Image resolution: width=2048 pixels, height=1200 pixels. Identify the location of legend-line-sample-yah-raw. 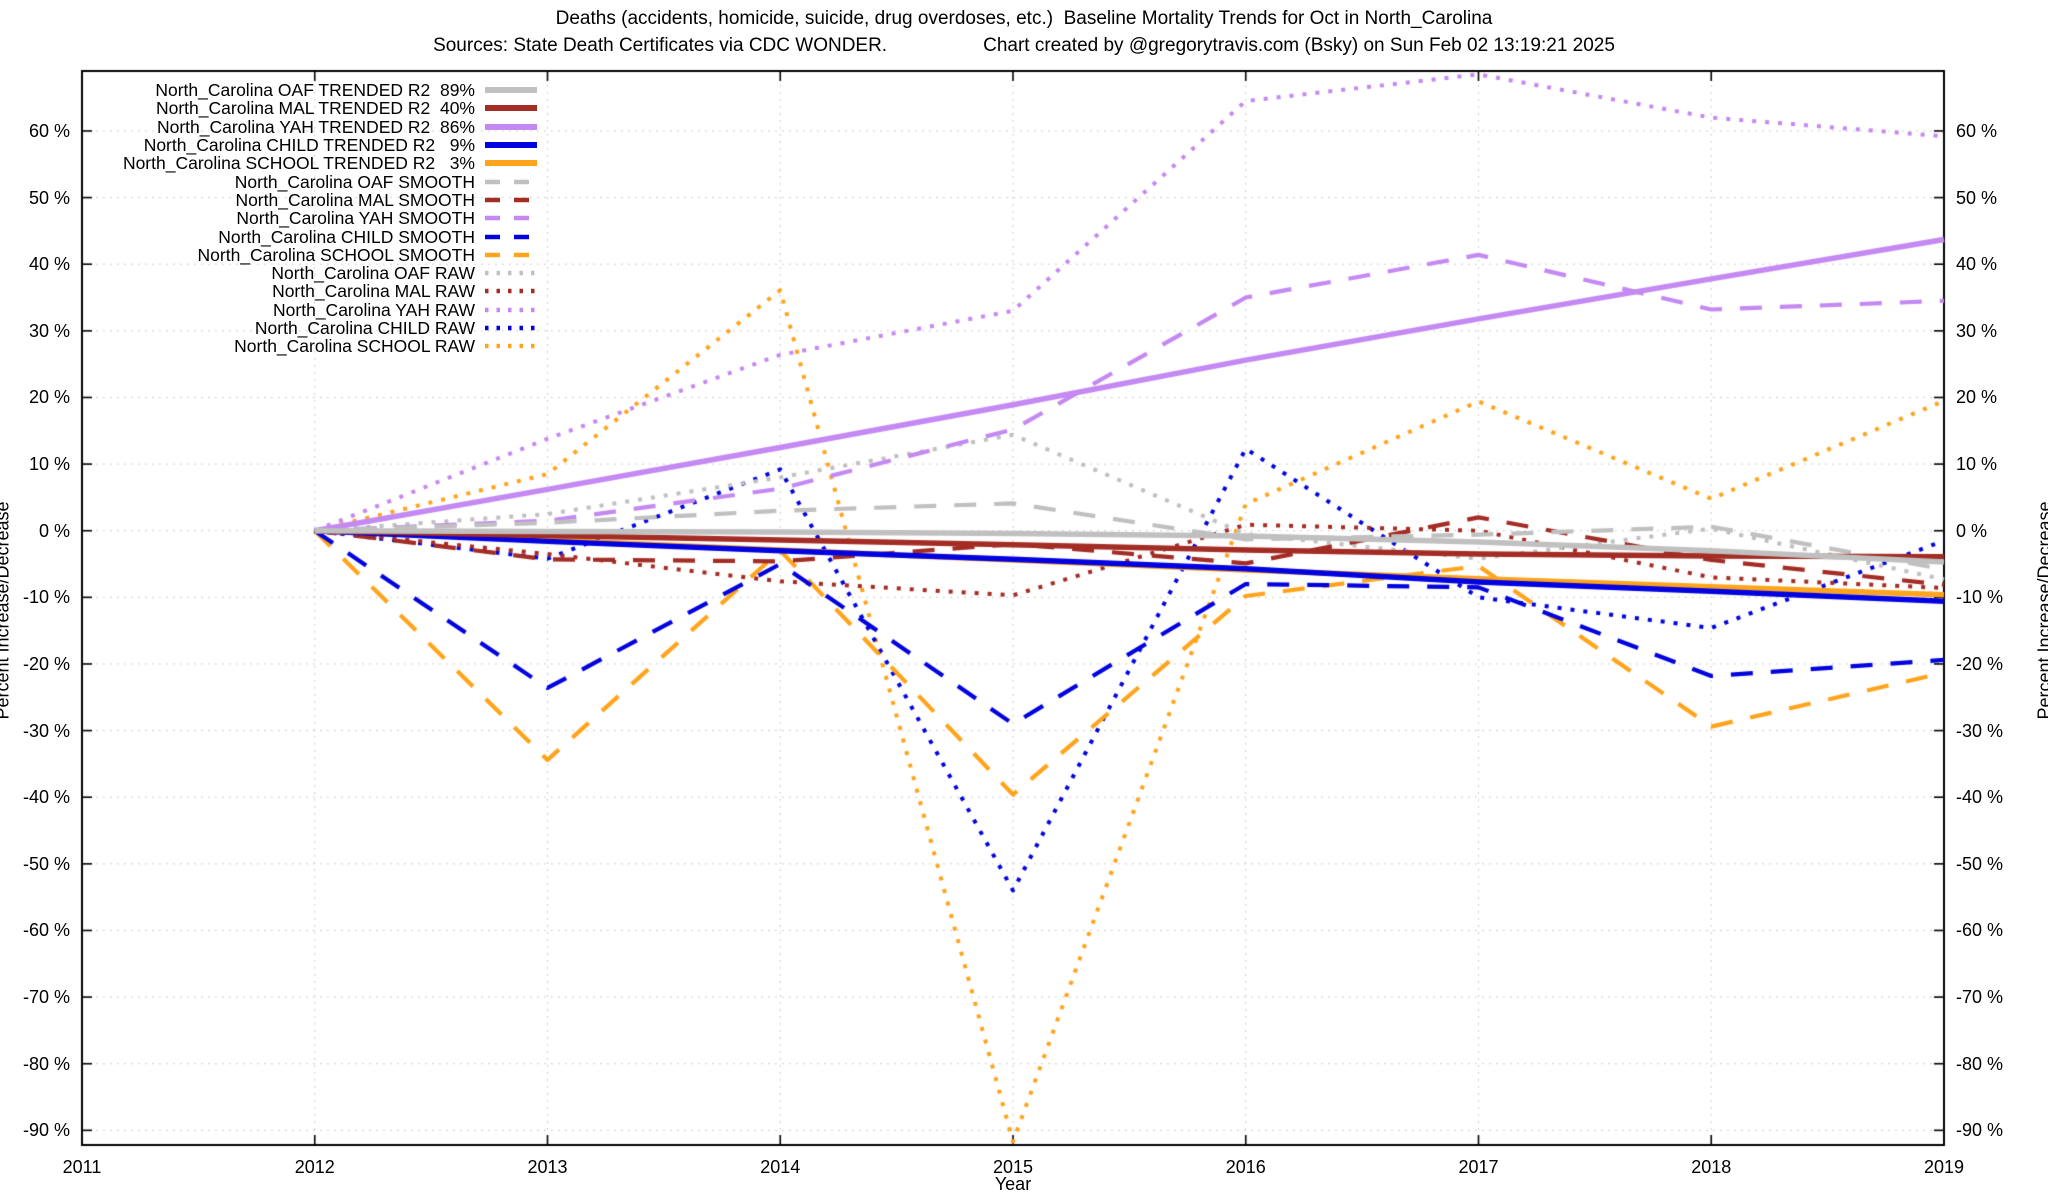
(511, 309).